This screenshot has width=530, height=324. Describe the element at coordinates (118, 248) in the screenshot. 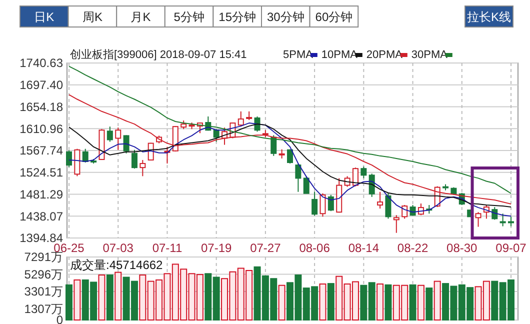

I see `x-tick-label: 07-03` at that location.